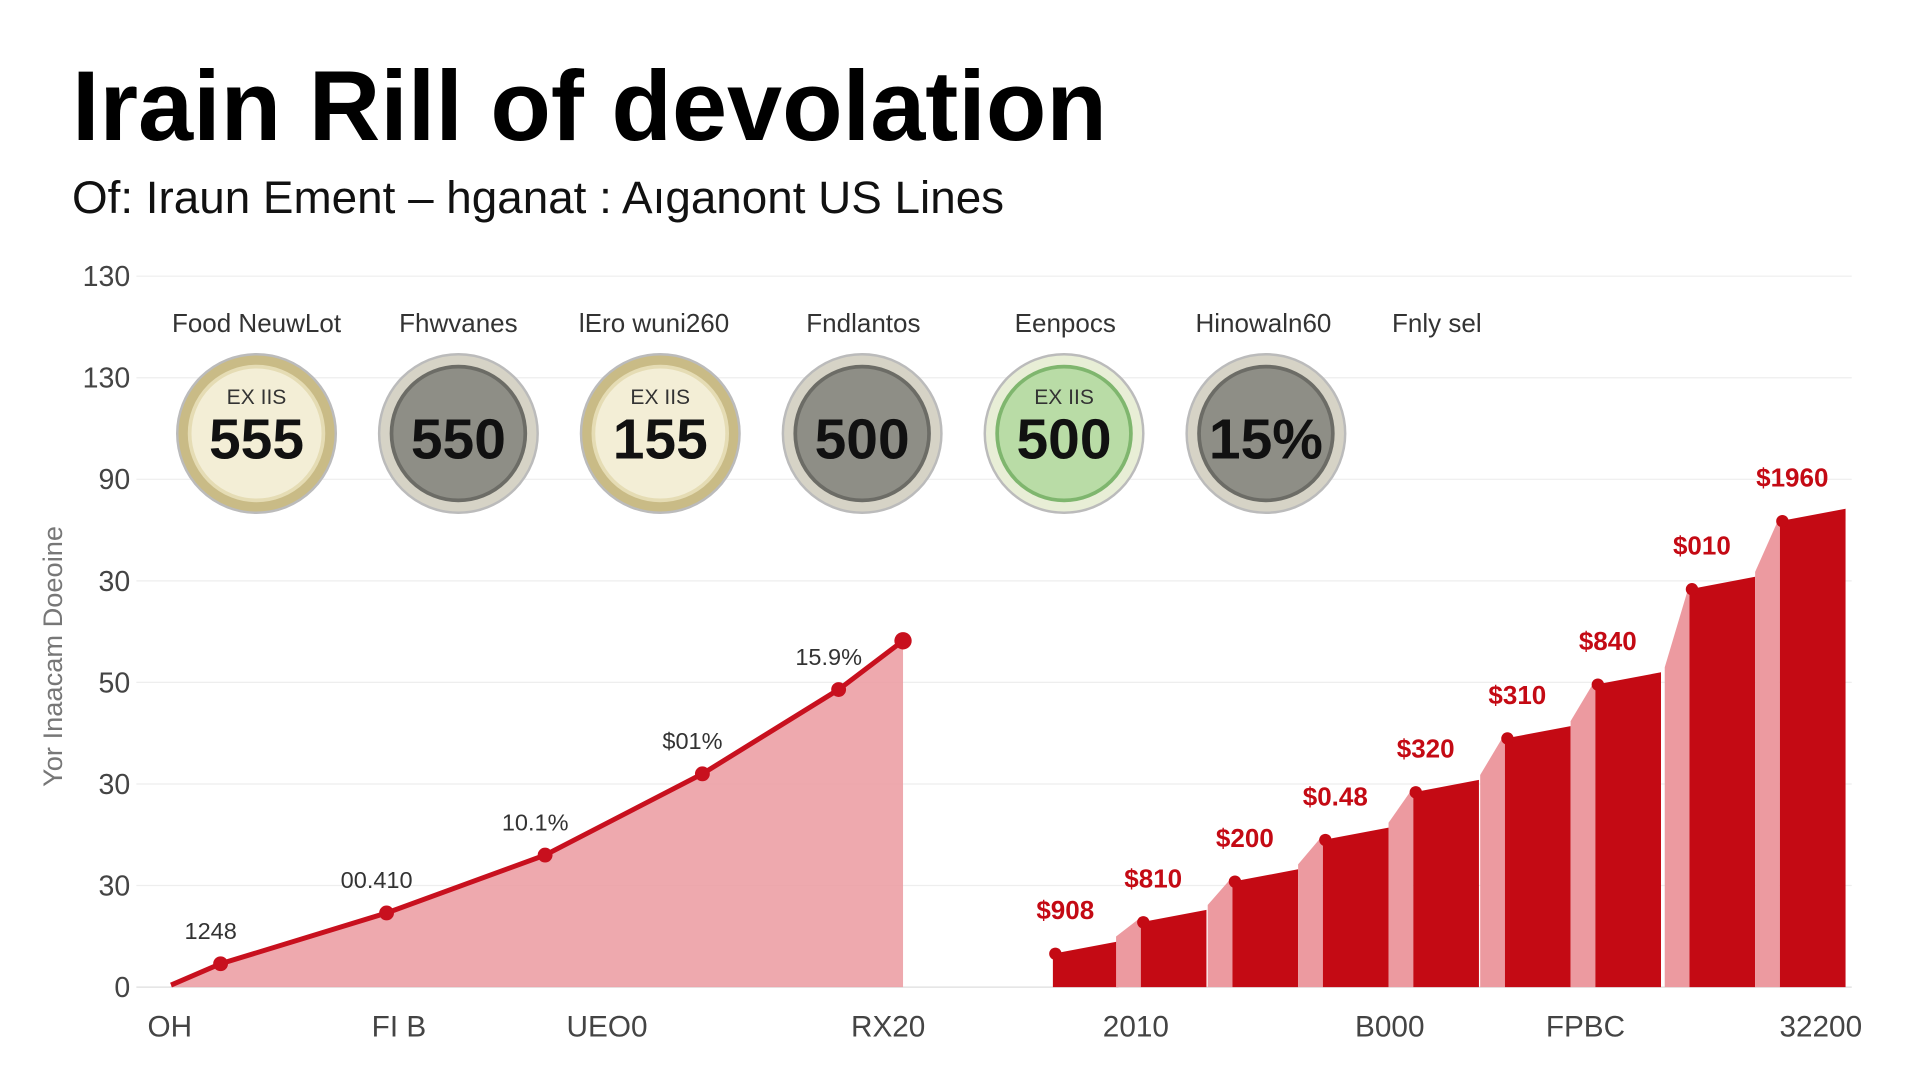  Describe the element at coordinates (377, 880) in the screenshot. I see `point-label: 00.410` at that location.